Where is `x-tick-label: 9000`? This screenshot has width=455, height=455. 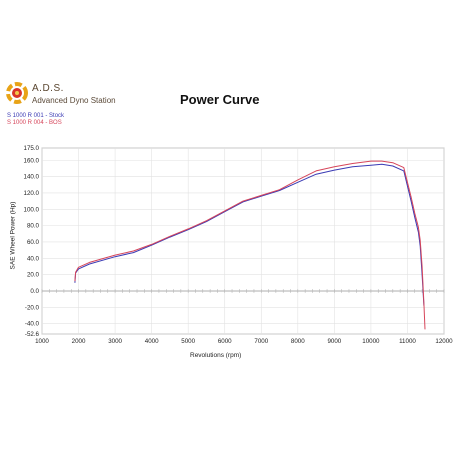
x-tick-label: 9000 is located at coordinates (334, 341).